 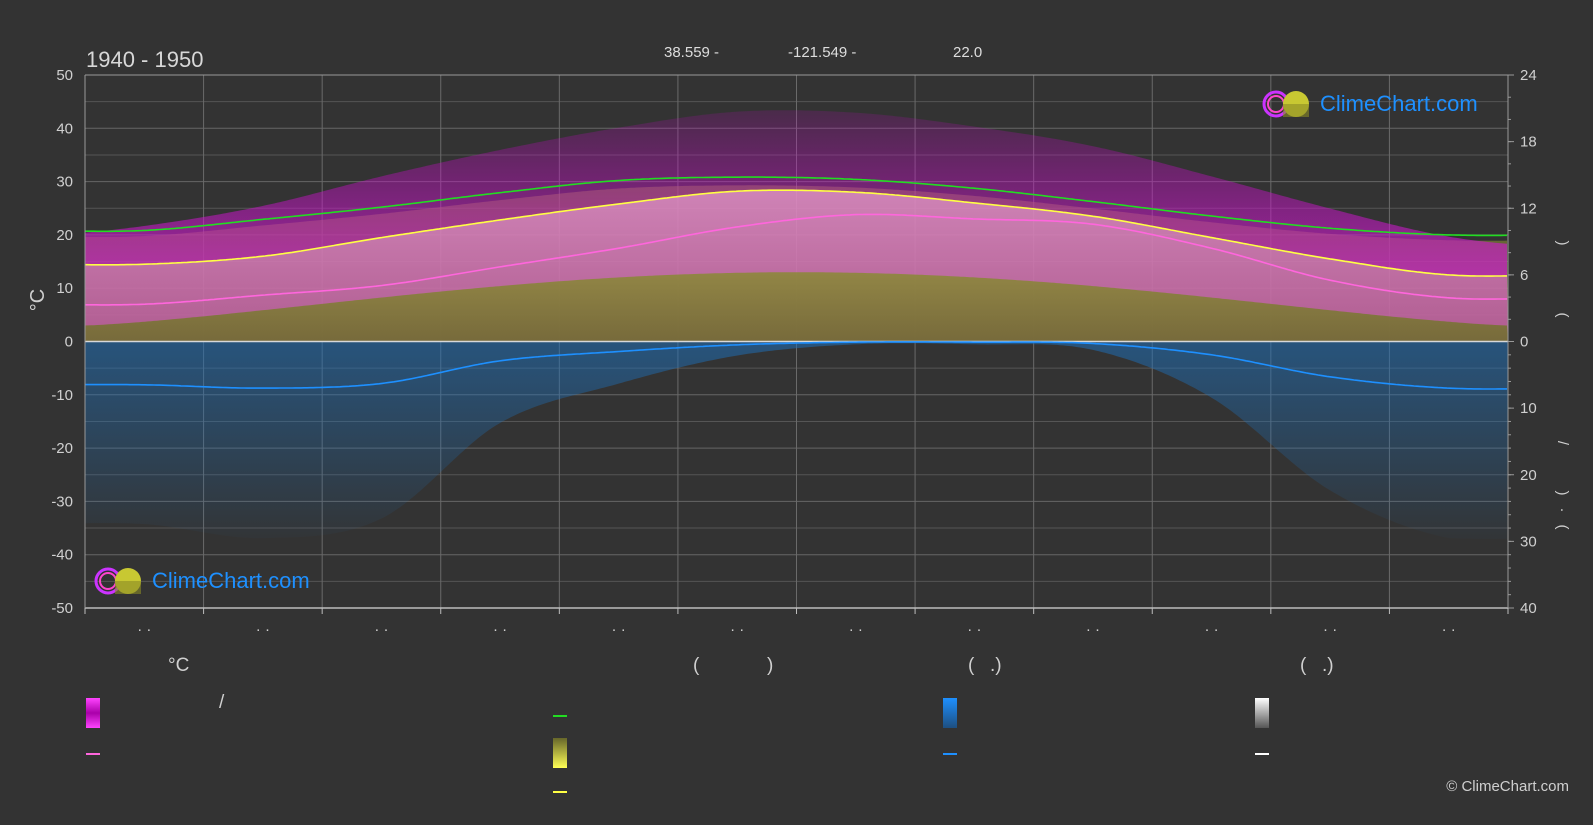 What do you see at coordinates (179, 665) in the screenshot?
I see `legend-header-temperature: °C` at bounding box center [179, 665].